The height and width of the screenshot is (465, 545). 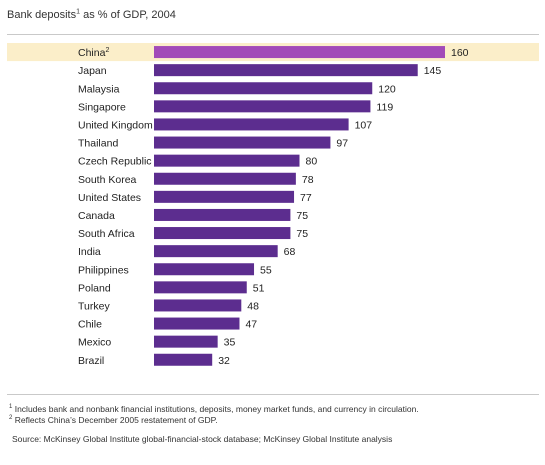 I want to click on data-label: 47, so click(x=251, y=325).